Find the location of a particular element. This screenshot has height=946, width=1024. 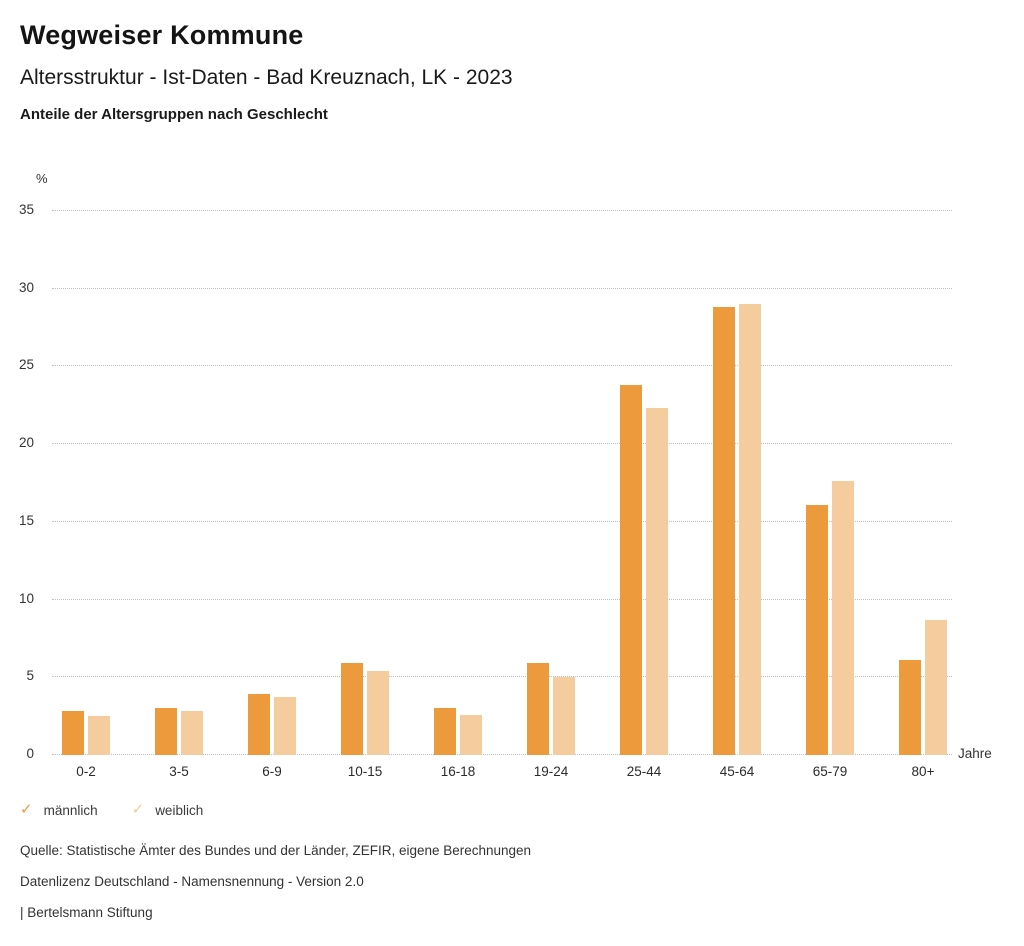

bar-männlich-0-2 is located at coordinates (73, 733).